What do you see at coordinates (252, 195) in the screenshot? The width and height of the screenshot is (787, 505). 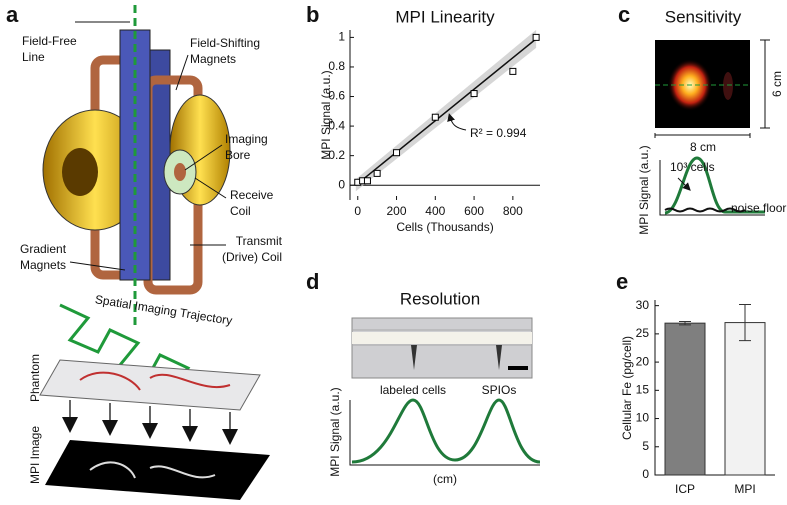 I see `diagram-label: Receive` at bounding box center [252, 195].